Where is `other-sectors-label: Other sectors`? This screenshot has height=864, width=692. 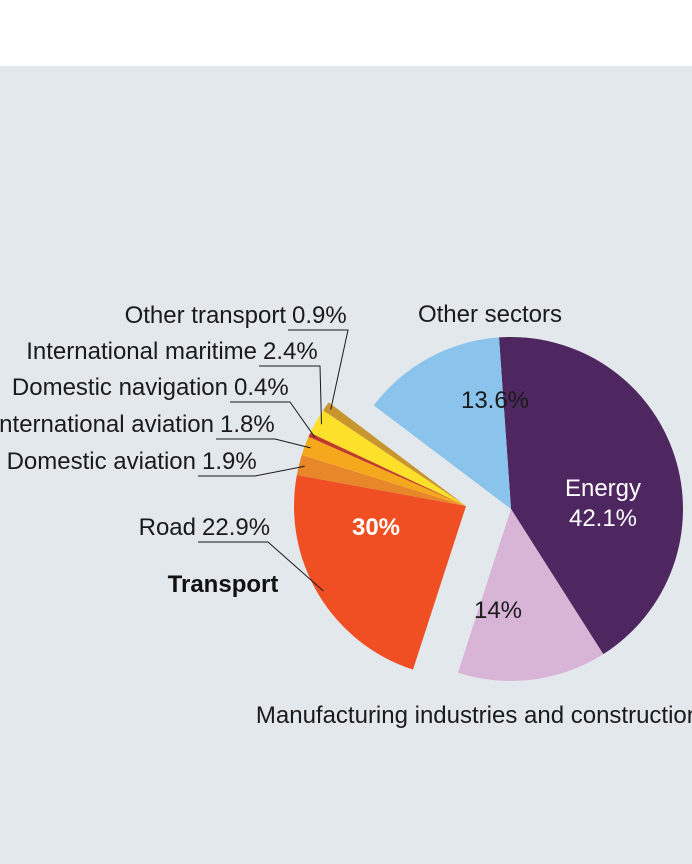 other-sectors-label: Other sectors is located at coordinates (490, 314).